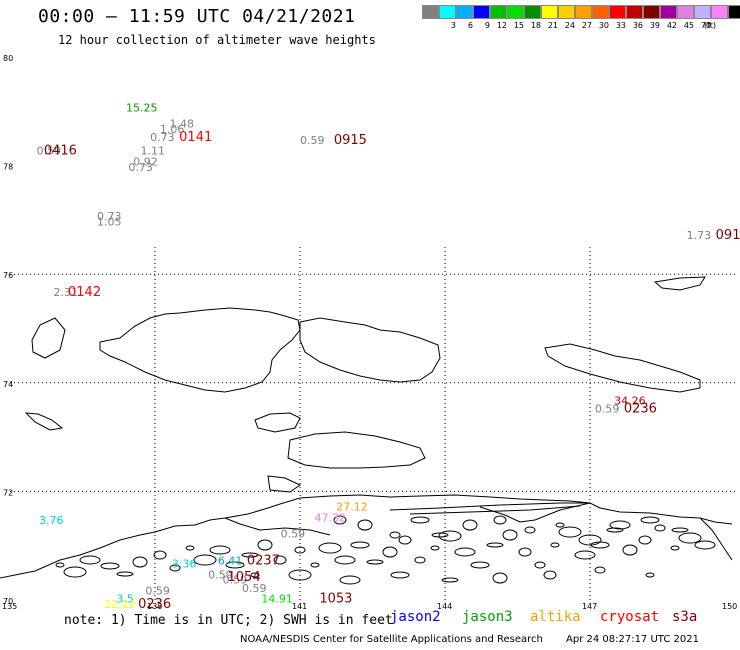  Describe the element at coordinates (277, 526) in the screenshot. I see `delta-shore` at that location.